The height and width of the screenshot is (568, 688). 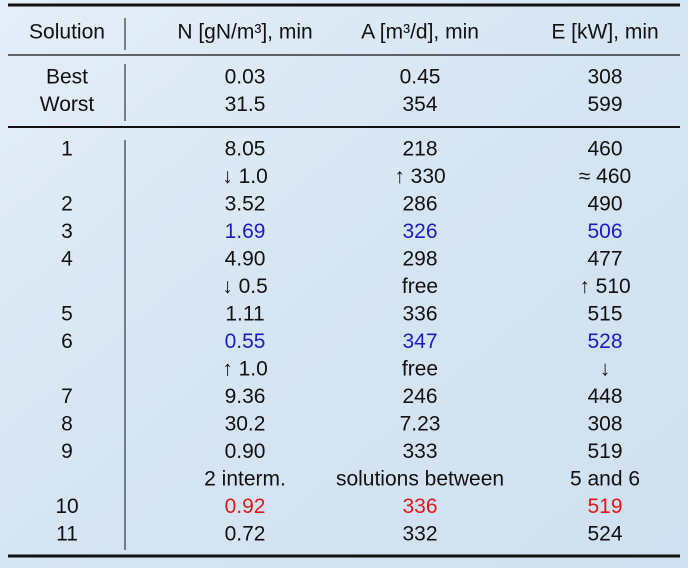 I want to click on row-label: 11, so click(x=67, y=534).